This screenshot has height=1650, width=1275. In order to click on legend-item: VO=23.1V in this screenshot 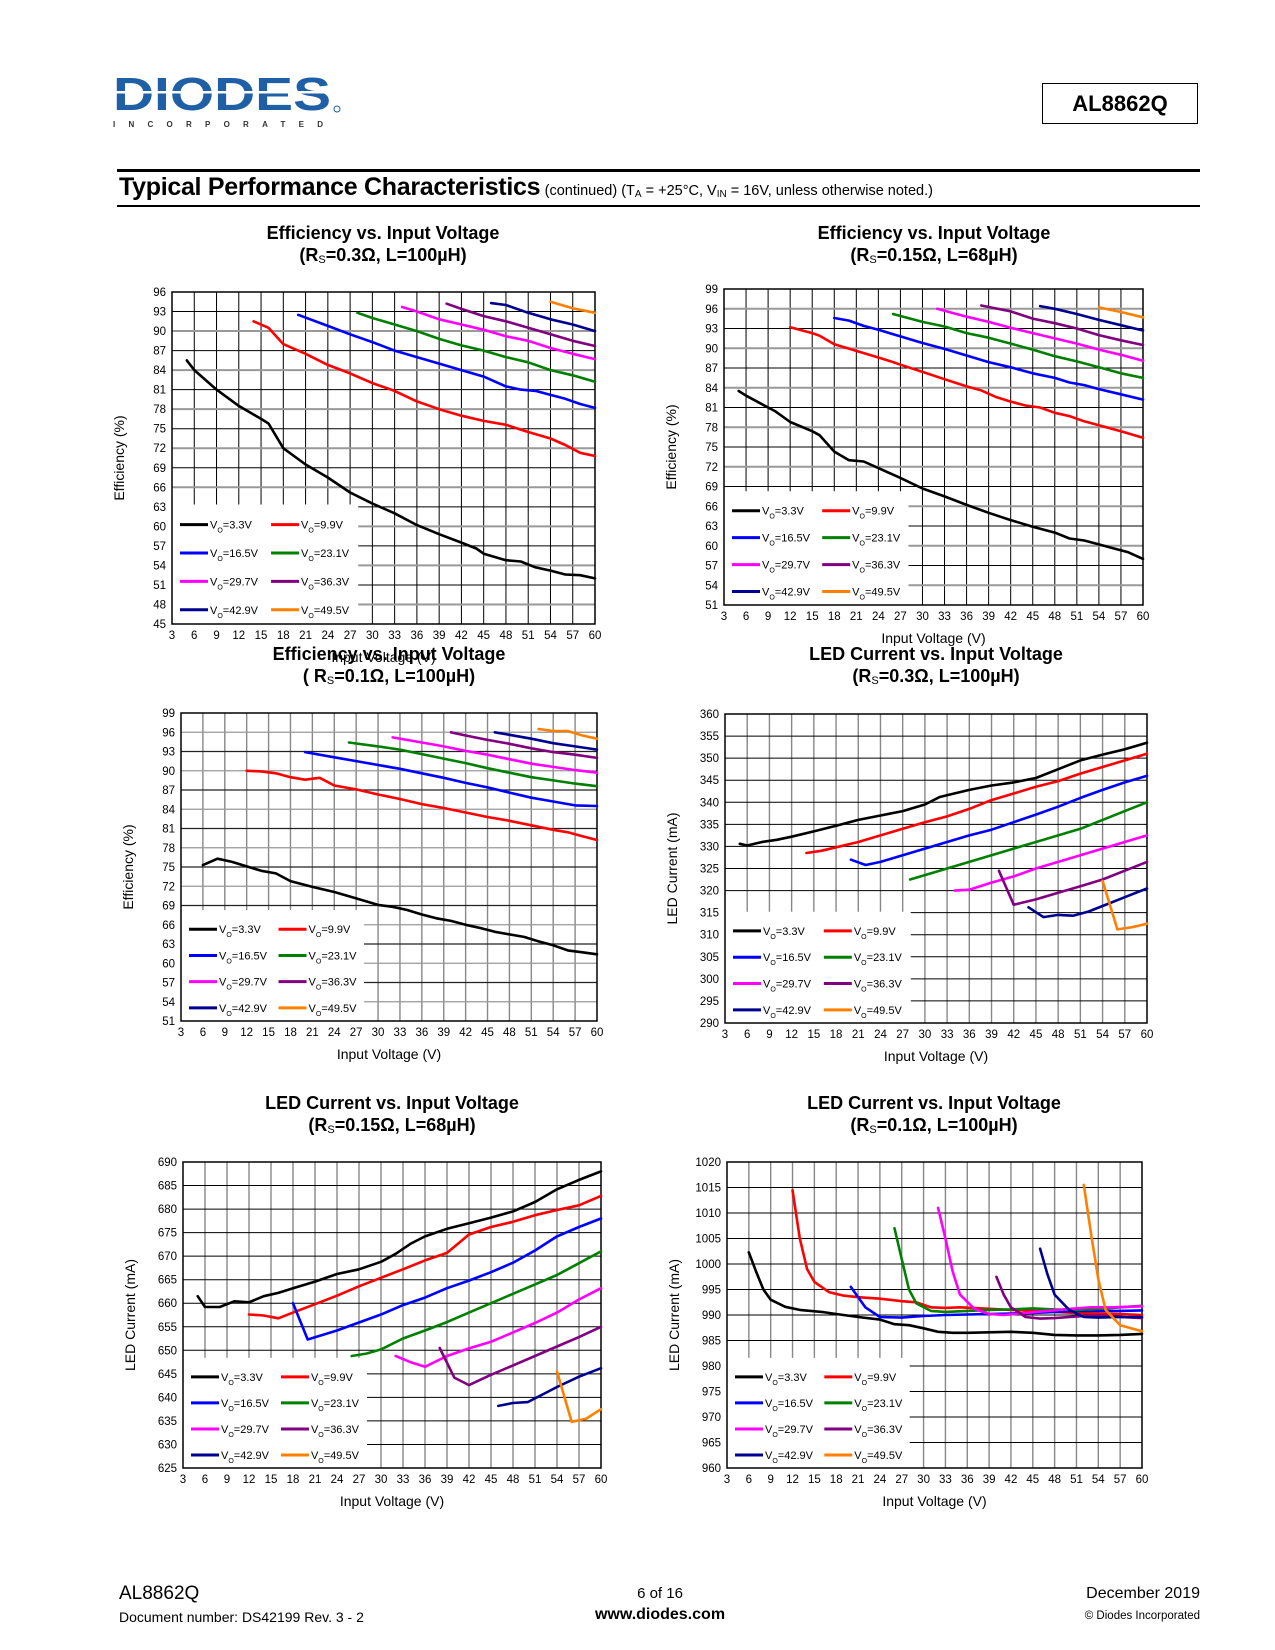, I will do `click(863, 959)`.